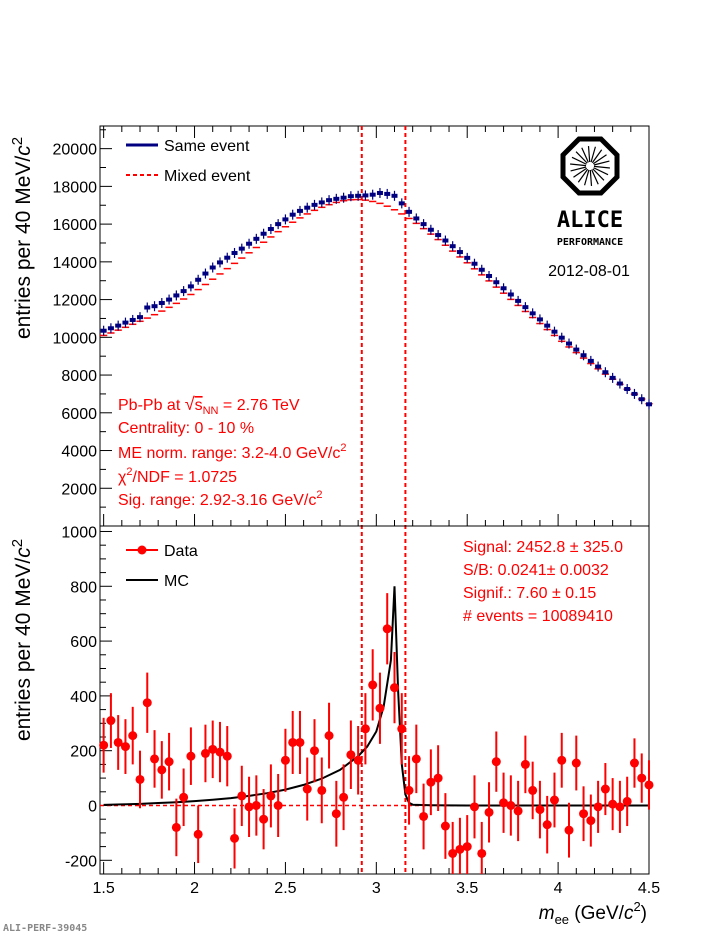 The image size is (723, 940). I want to click on annotation-collision-system: Pb-Pb at √sNN = 2.76 TeV, so click(209, 405).